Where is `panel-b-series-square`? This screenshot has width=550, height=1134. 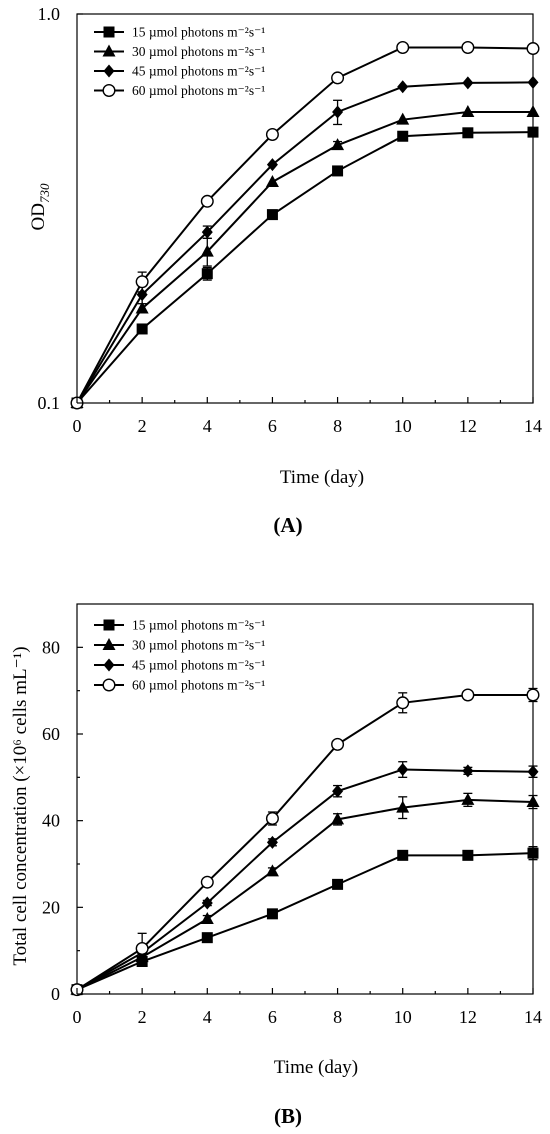
panel-b-series-square is located at coordinates (305, 921).